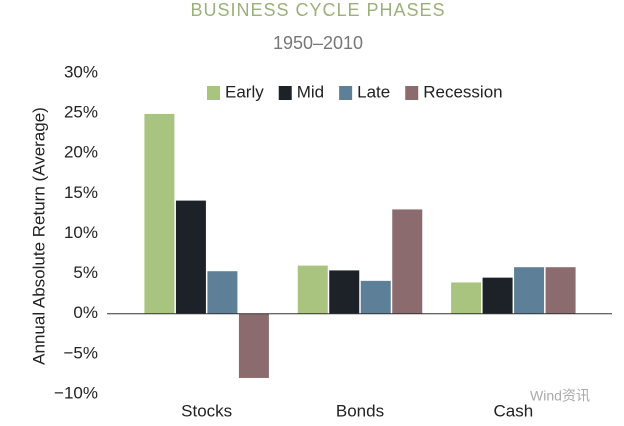 This screenshot has height=426, width=624. I want to click on y-tick-label: −10%, so click(76, 392).